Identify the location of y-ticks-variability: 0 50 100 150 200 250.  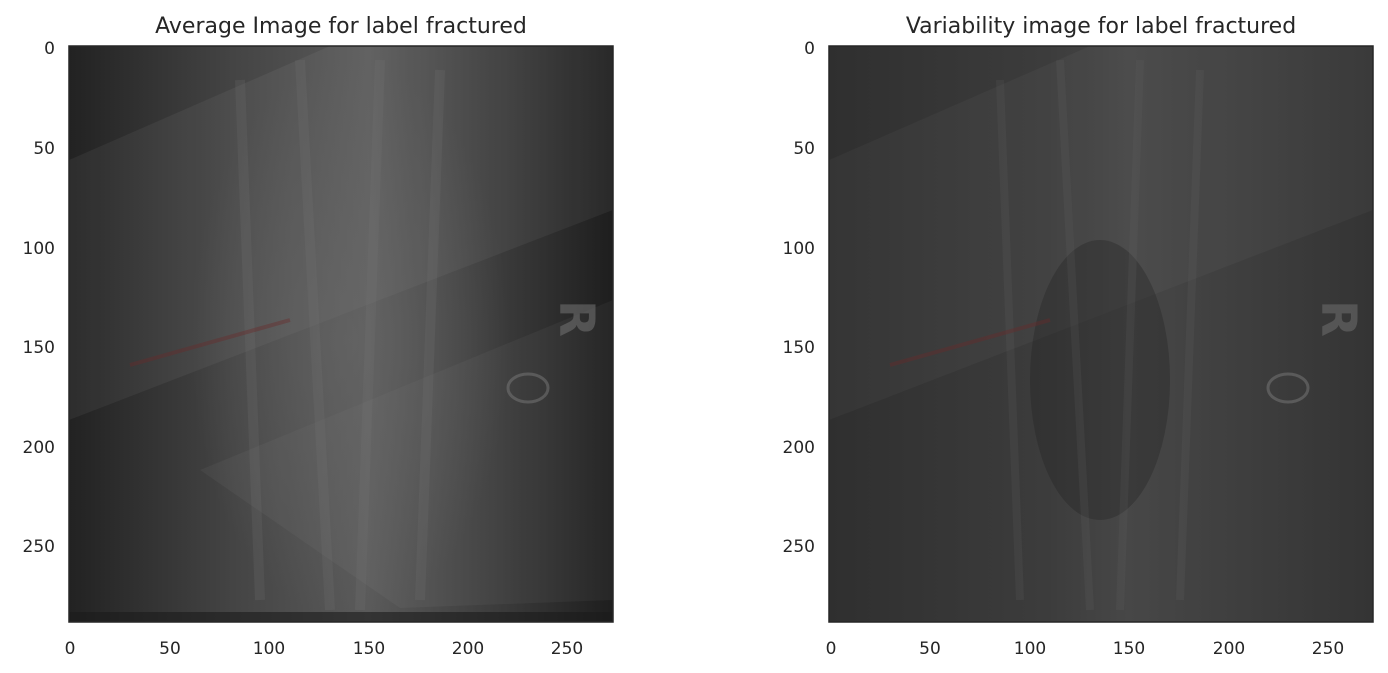
(799, 298).